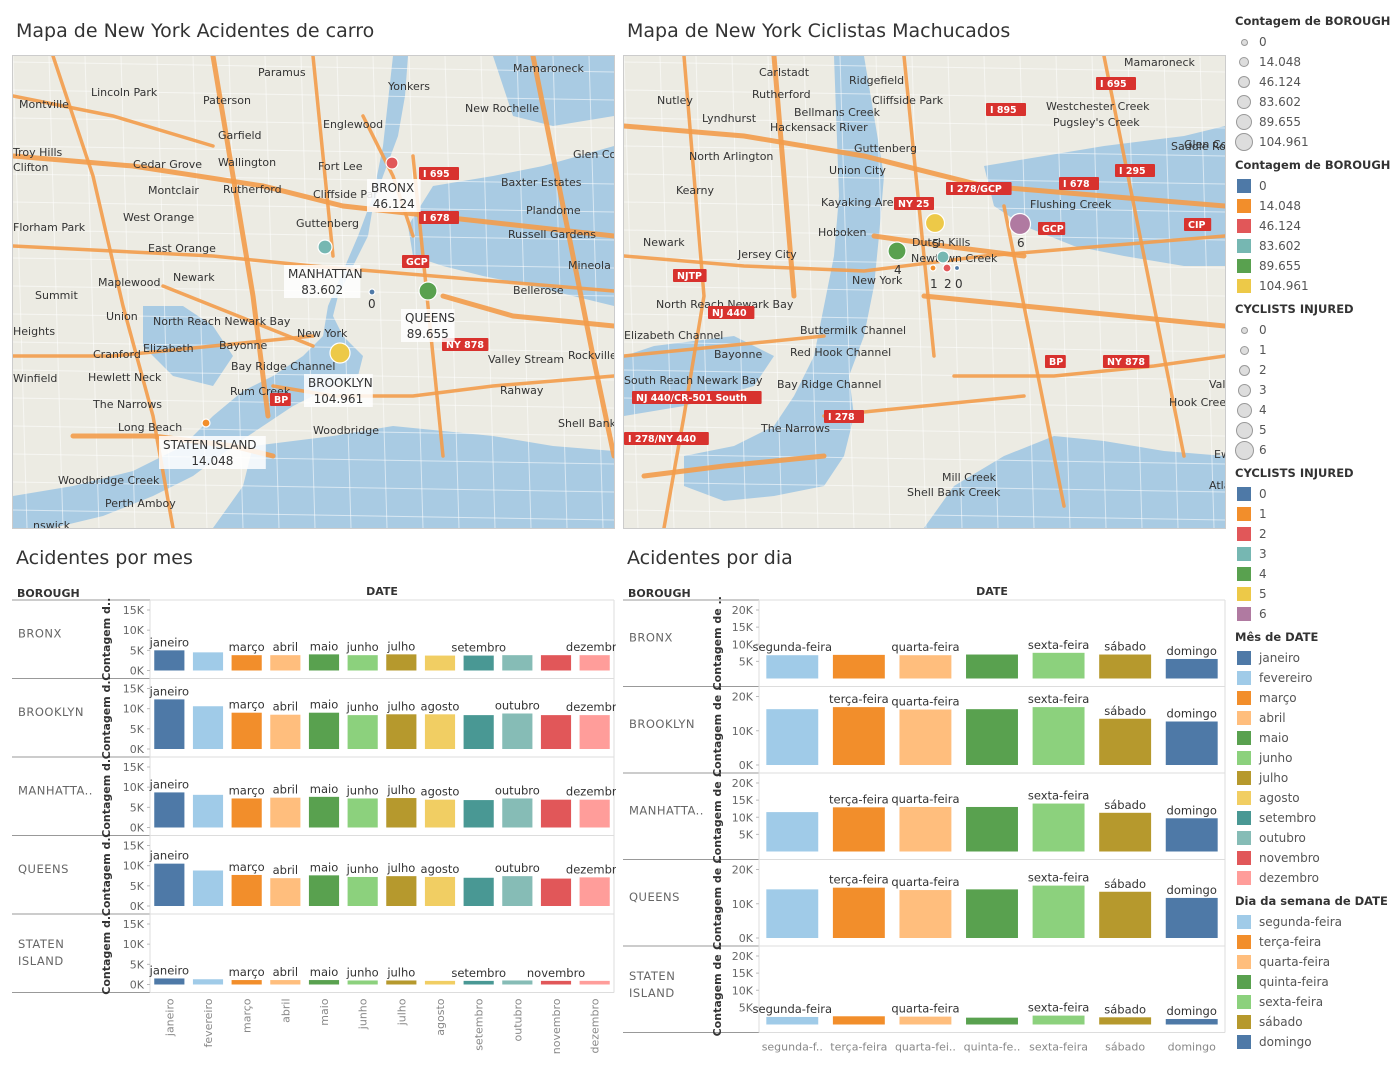  I want to click on legend-label: 46.124, so click(1280, 226).